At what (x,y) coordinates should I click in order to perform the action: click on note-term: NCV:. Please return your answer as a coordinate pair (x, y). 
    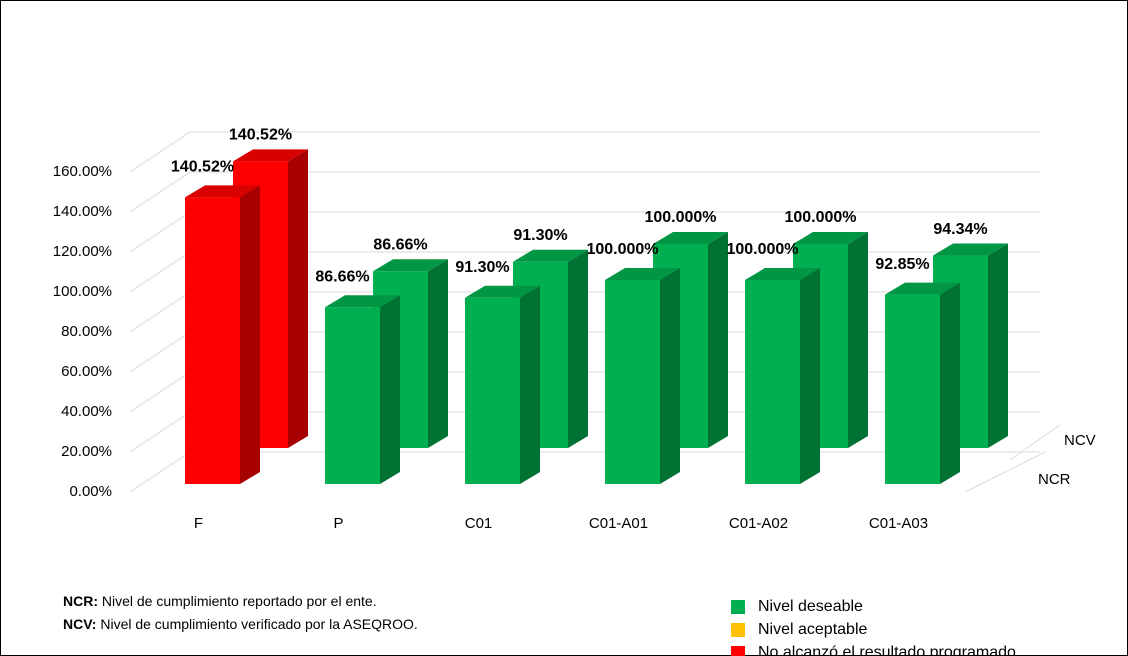
    Looking at the image, I should click on (79, 624).